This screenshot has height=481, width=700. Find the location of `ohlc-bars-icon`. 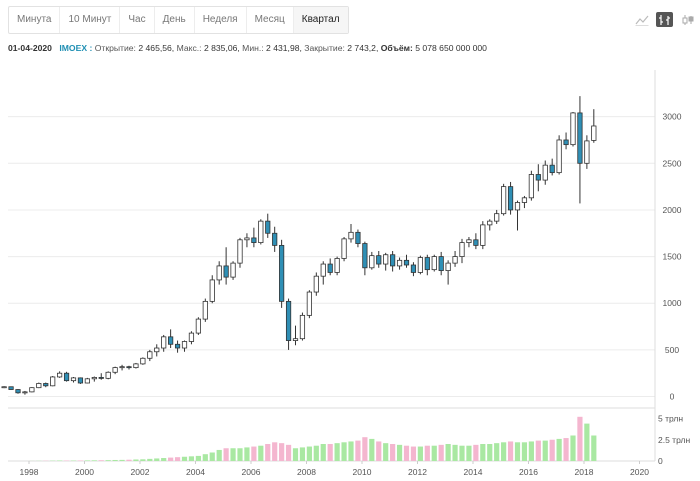

ohlc-bars-icon is located at coordinates (664, 19).